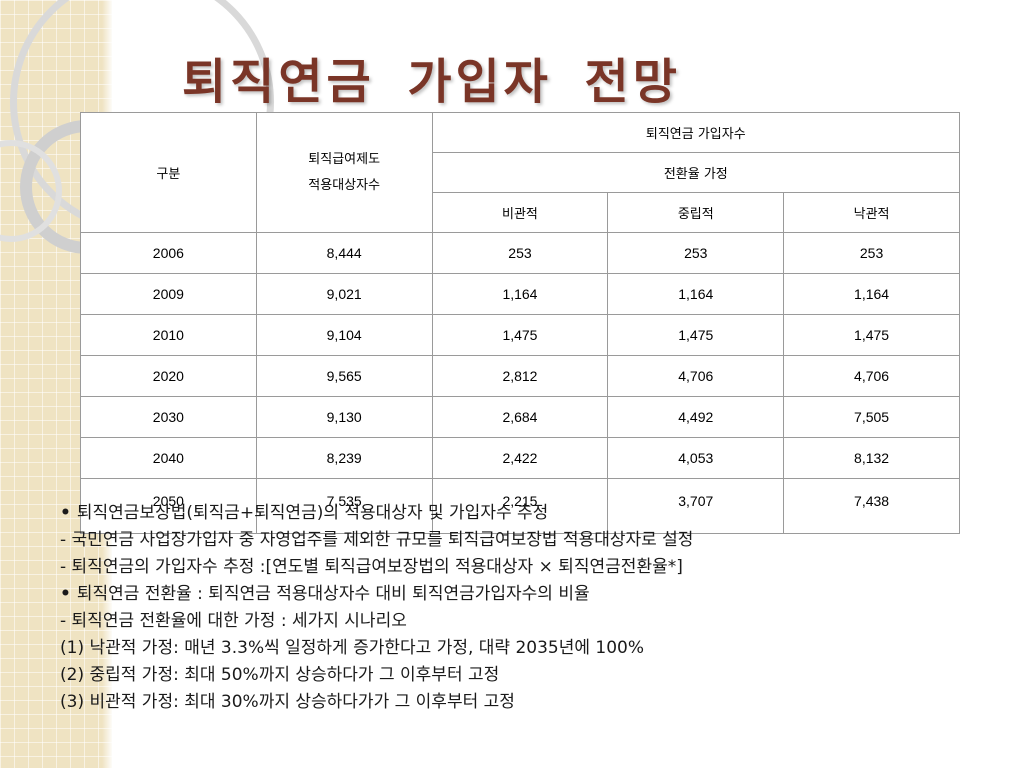 The image size is (1024, 768). I want to click on table-row: 2010 9,104 1,475 1,475 1,475, so click(520, 335).